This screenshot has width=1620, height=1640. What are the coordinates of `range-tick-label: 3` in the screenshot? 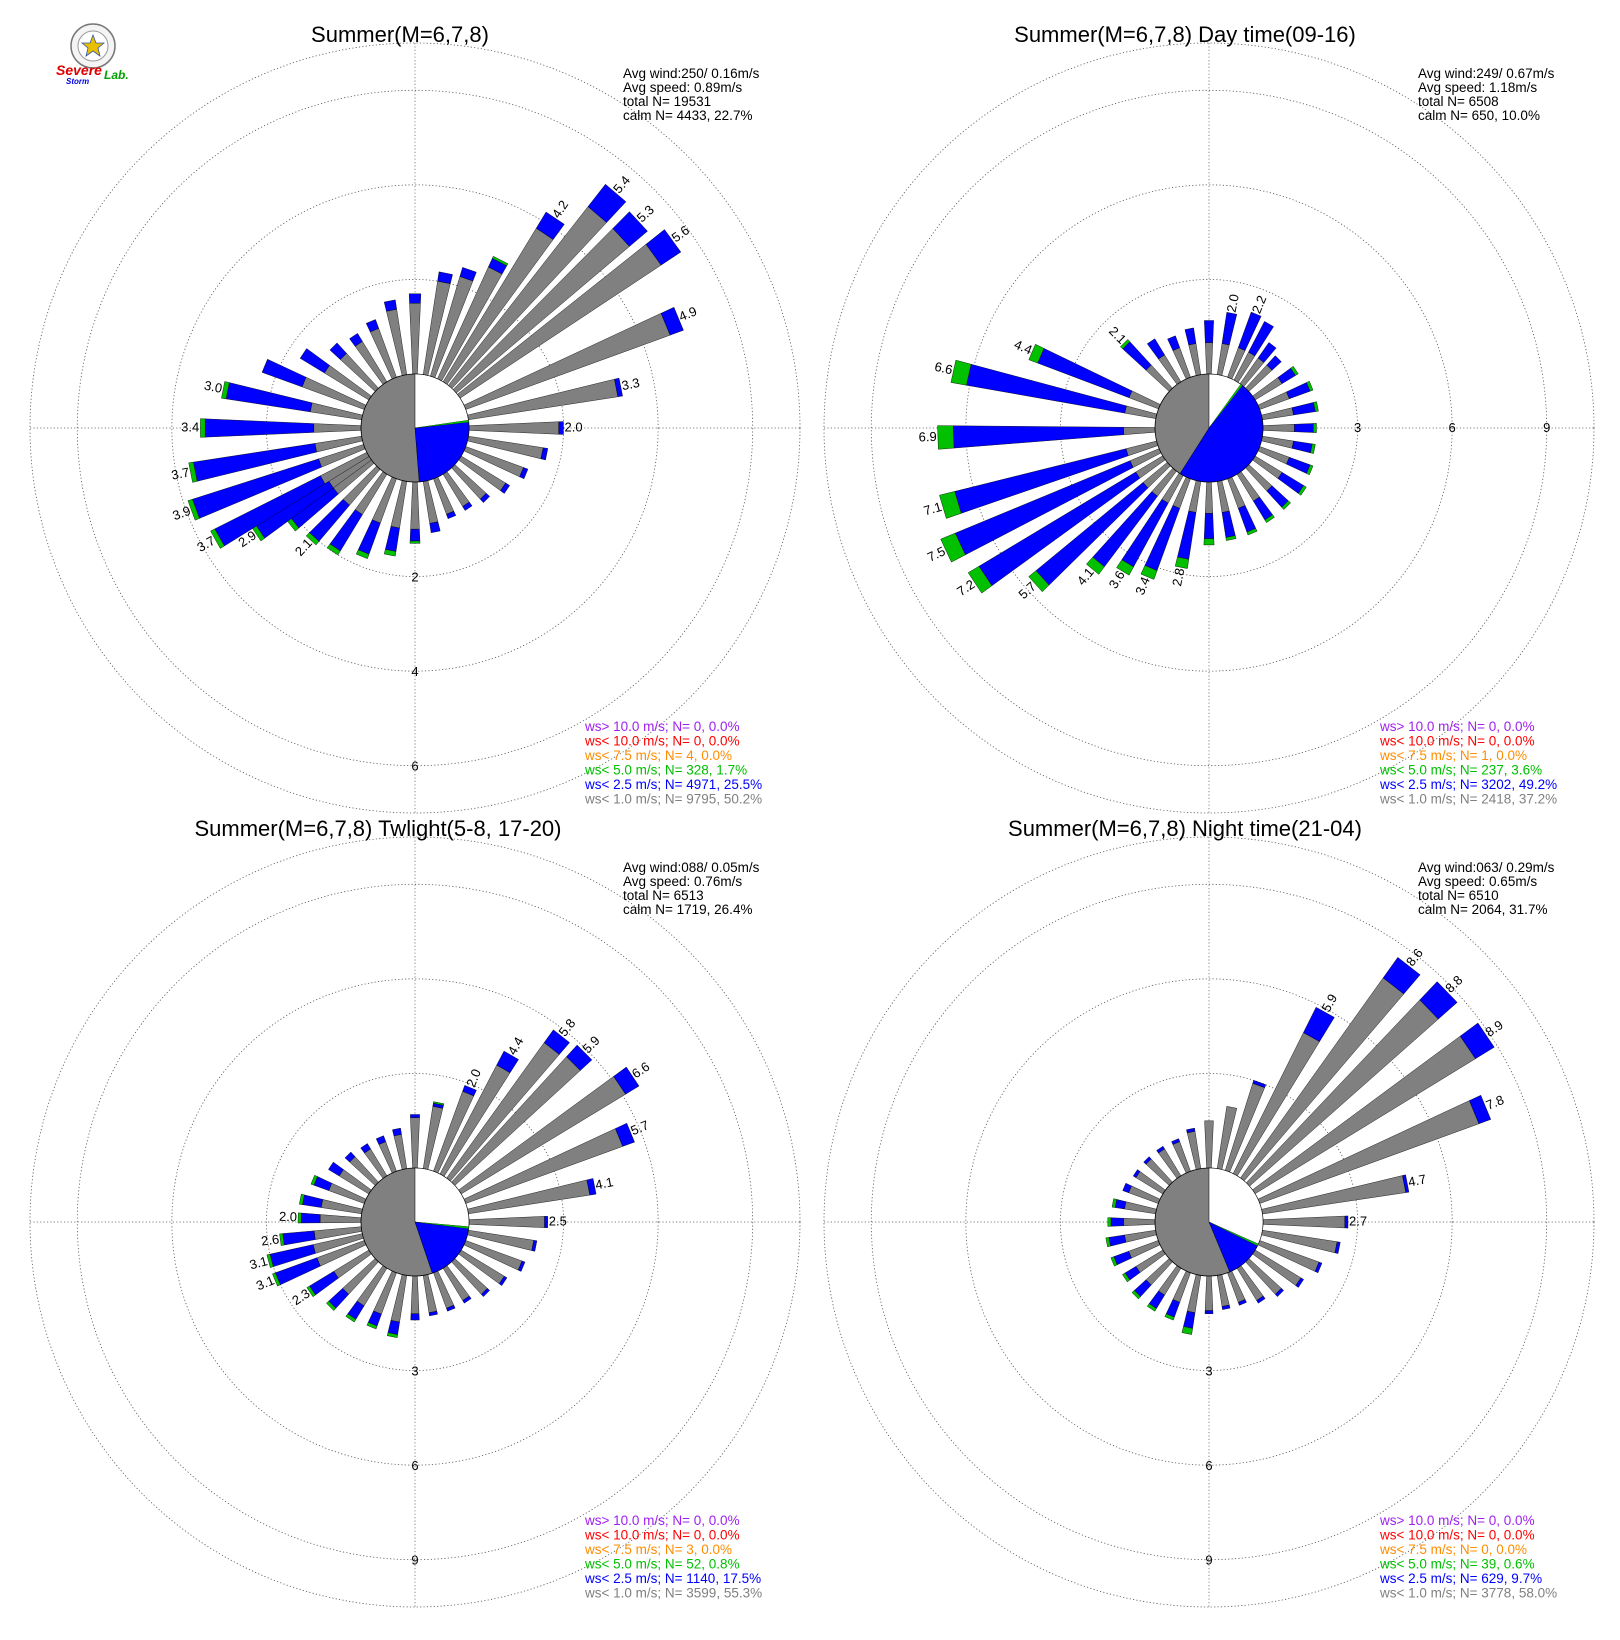 It's located at (414, 1371).